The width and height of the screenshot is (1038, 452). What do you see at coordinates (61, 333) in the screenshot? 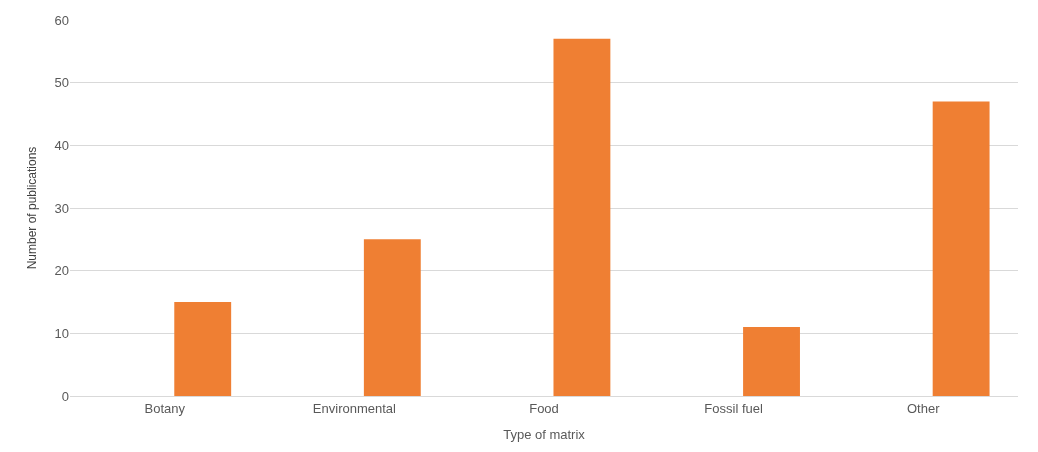
I see `y-tick-label: 10` at bounding box center [61, 333].